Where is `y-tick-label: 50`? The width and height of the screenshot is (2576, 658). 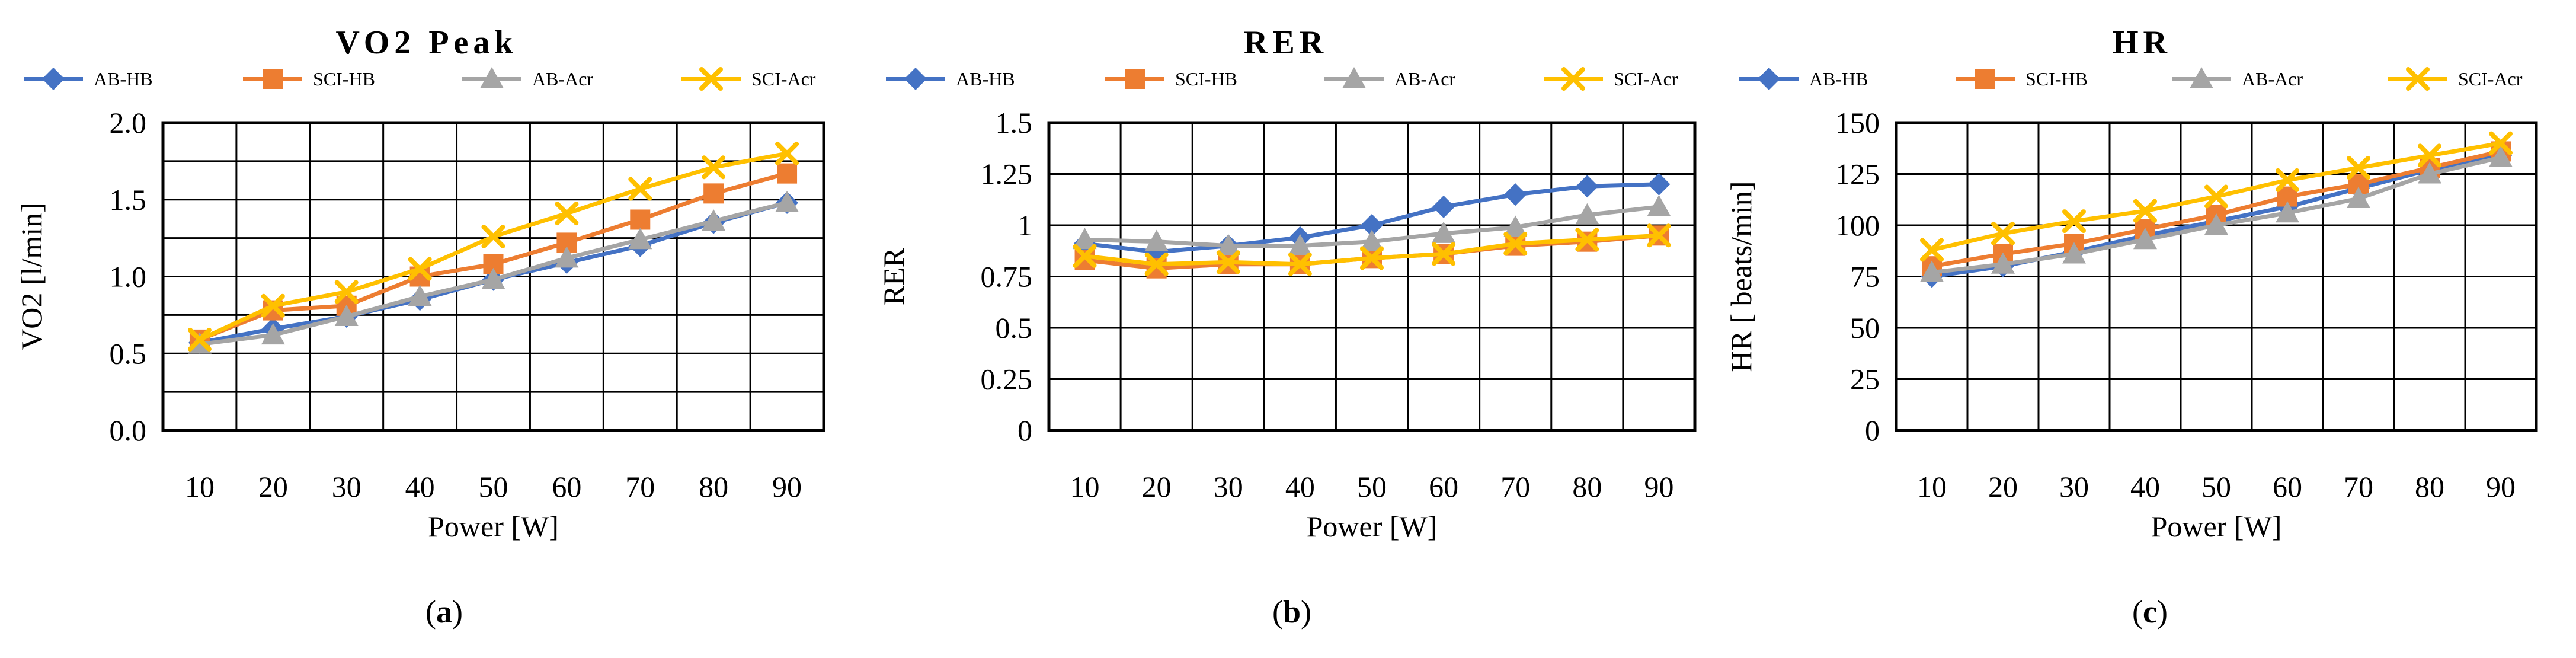 y-tick-label: 50 is located at coordinates (1865, 328).